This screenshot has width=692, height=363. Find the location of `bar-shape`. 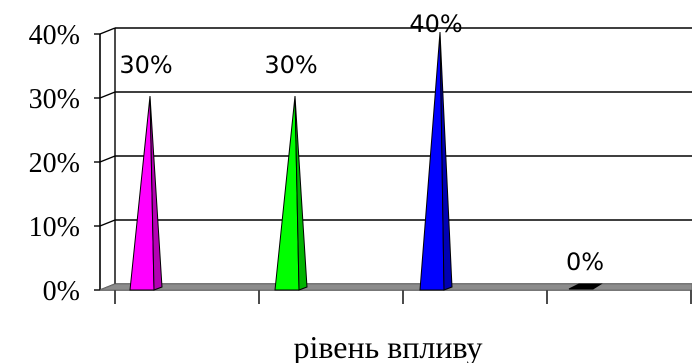

bar-shape is located at coordinates (585, 286).